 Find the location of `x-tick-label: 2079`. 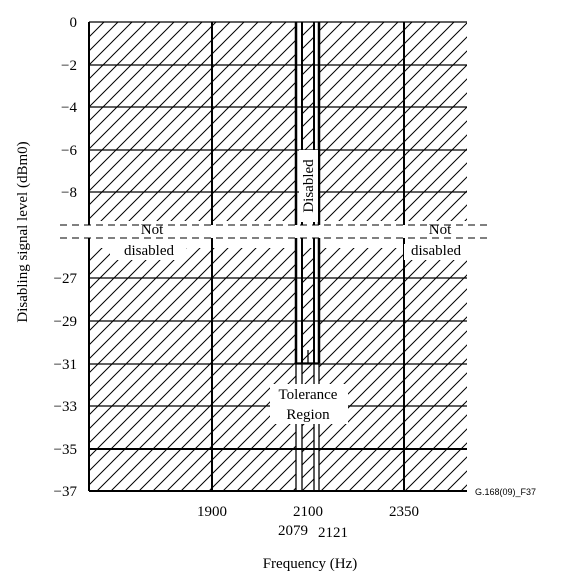

x-tick-label: 2079 is located at coordinates (293, 531).